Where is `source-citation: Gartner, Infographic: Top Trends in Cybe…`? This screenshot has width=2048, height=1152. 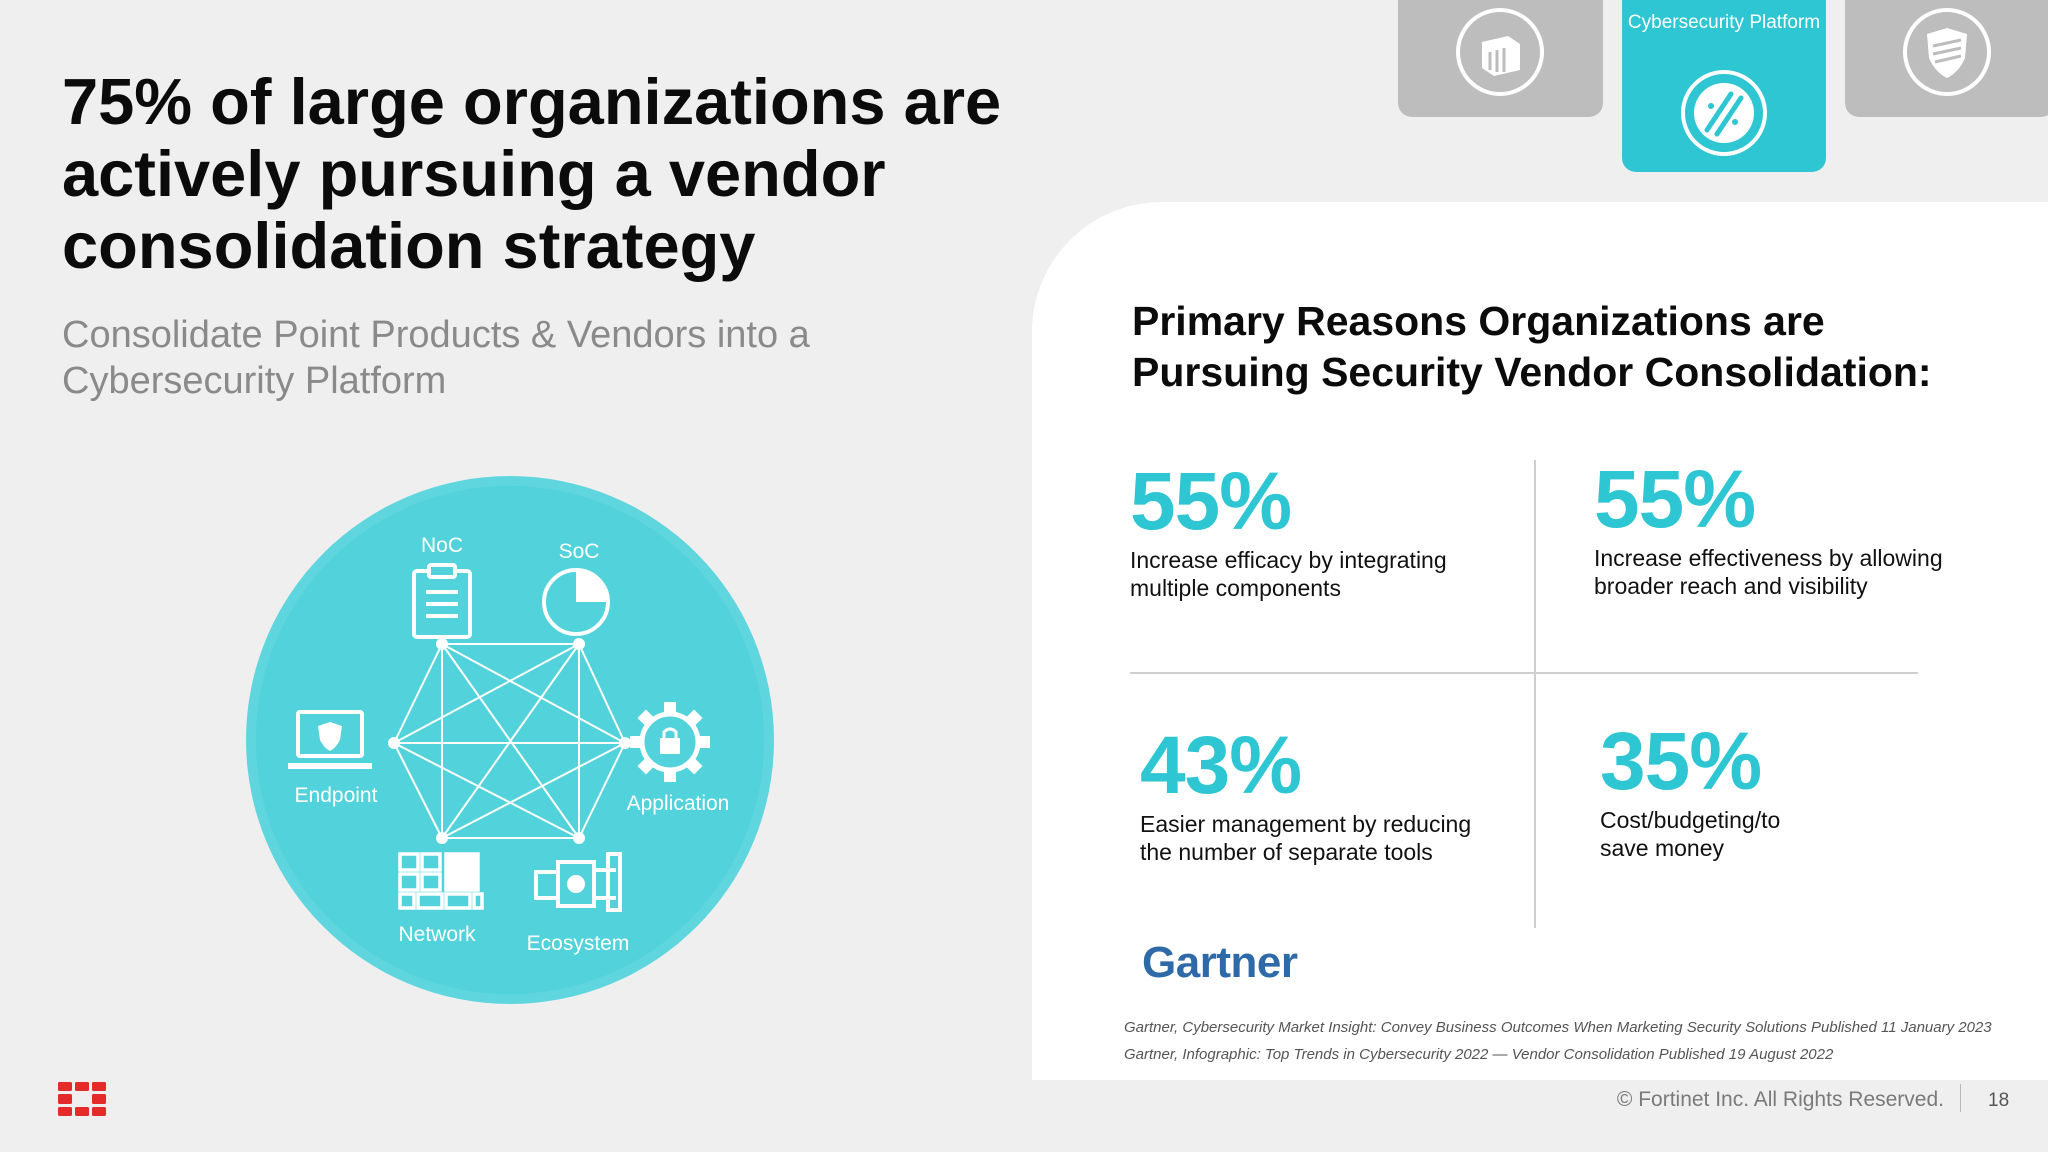 source-citation: Gartner, Infographic: Top Trends in Cybe… is located at coordinates (1479, 1054).